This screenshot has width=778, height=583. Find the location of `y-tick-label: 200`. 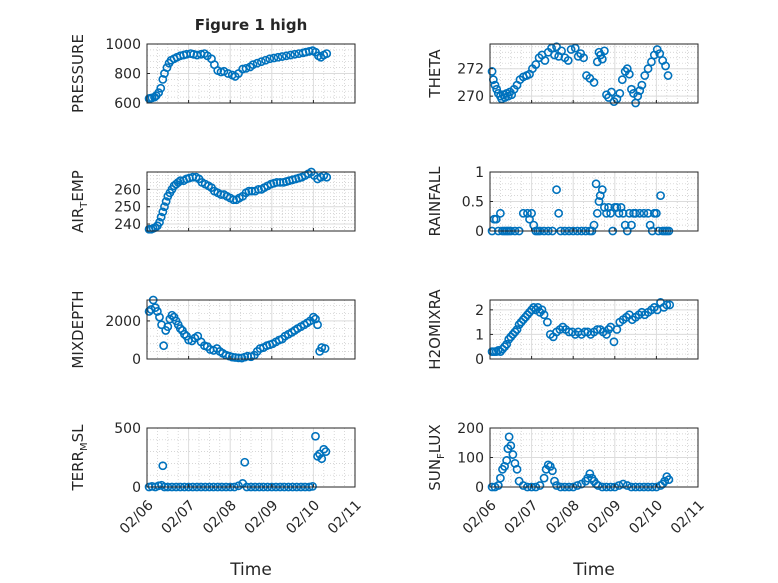

y-tick-label: 200 is located at coordinates (470, 429).